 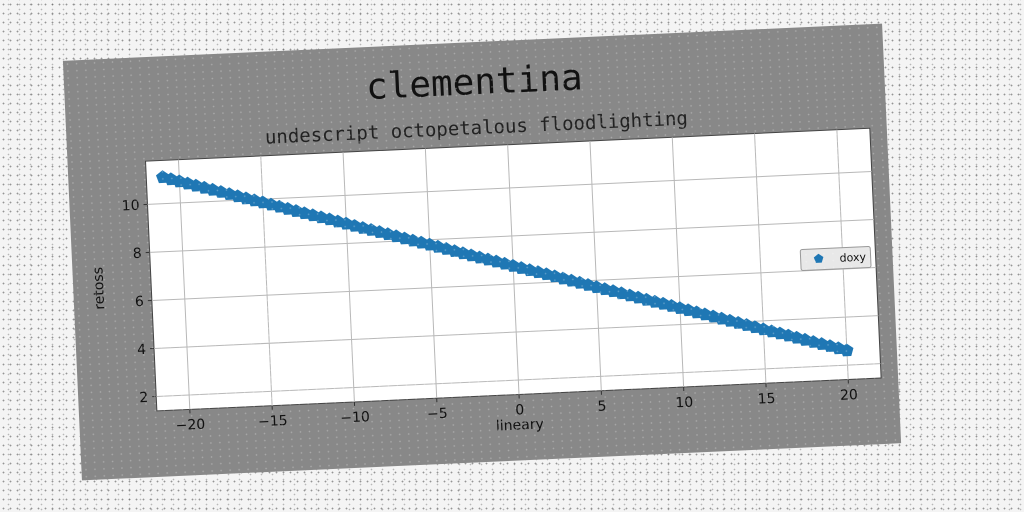 What do you see at coordinates (142, 350) in the screenshot?
I see `y-tick-label: 4` at bounding box center [142, 350].